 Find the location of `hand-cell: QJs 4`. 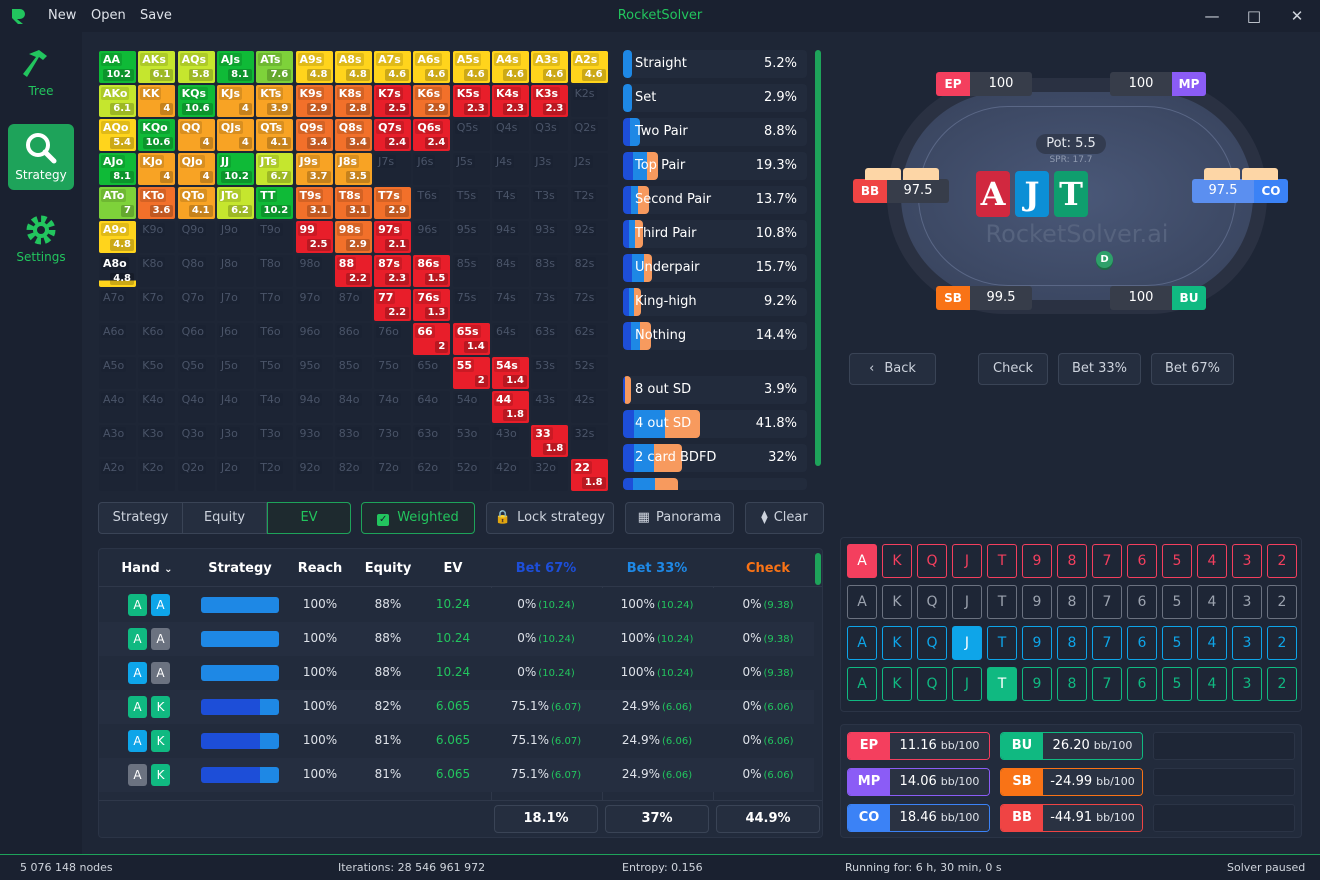

hand-cell: QJs 4 is located at coordinates (235, 135).